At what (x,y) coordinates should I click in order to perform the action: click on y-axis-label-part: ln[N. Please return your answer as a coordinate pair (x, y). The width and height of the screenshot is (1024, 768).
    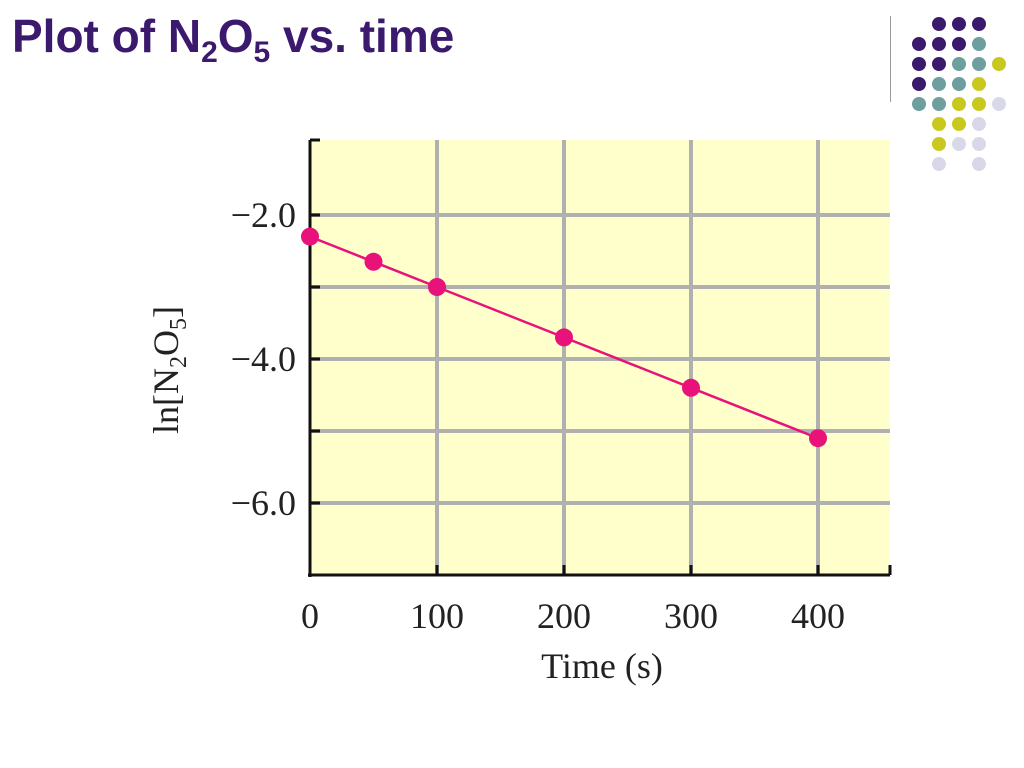
    Looking at the image, I should click on (166, 401).